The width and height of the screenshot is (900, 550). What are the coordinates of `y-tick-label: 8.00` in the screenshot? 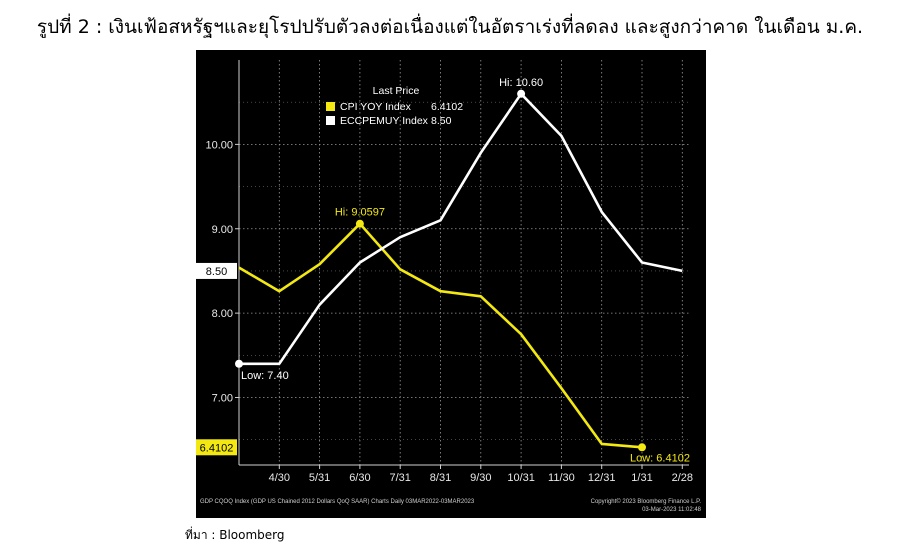 It's located at (222, 314).